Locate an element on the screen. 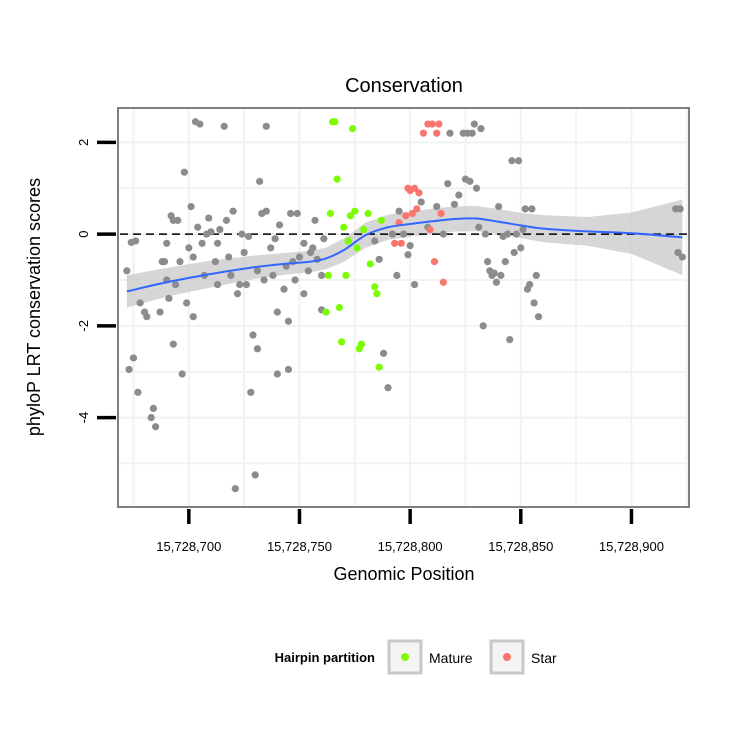 The height and width of the screenshot is (750, 750). y-tick-label-1: -2 is located at coordinates (83, 326).